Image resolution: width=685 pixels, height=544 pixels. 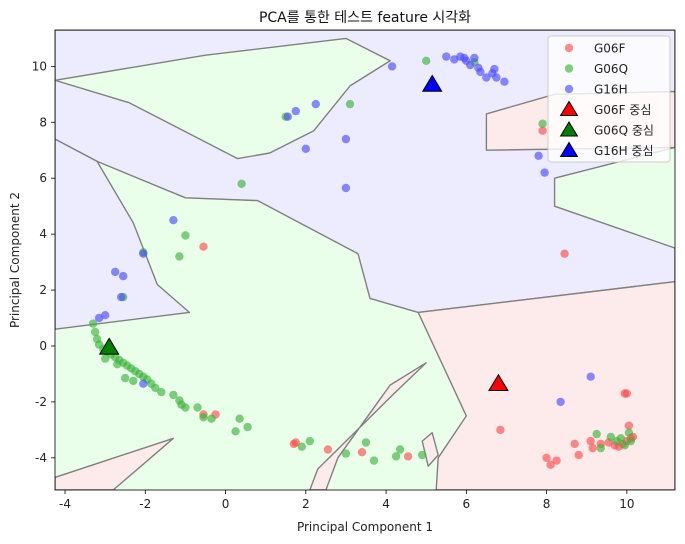 I want to click on x-tick-label: 4, so click(x=386, y=504).